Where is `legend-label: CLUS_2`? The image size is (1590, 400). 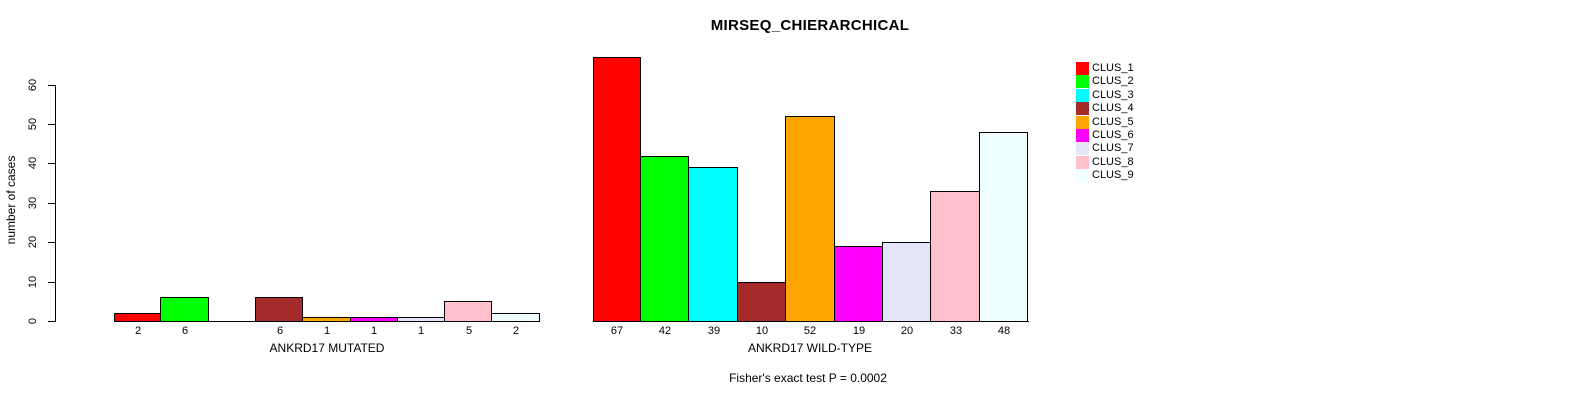
legend-label: CLUS_2 is located at coordinates (1113, 81).